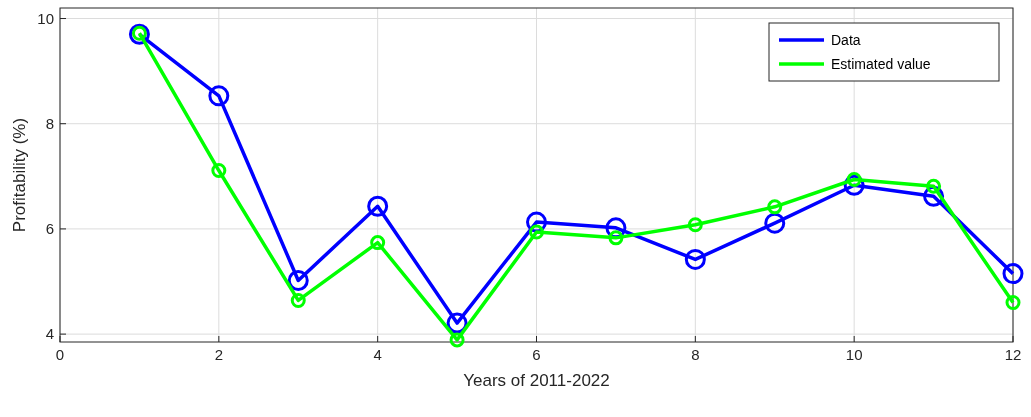 The height and width of the screenshot is (417, 1031). I want to click on legend-label: Estimated value, so click(881, 63).